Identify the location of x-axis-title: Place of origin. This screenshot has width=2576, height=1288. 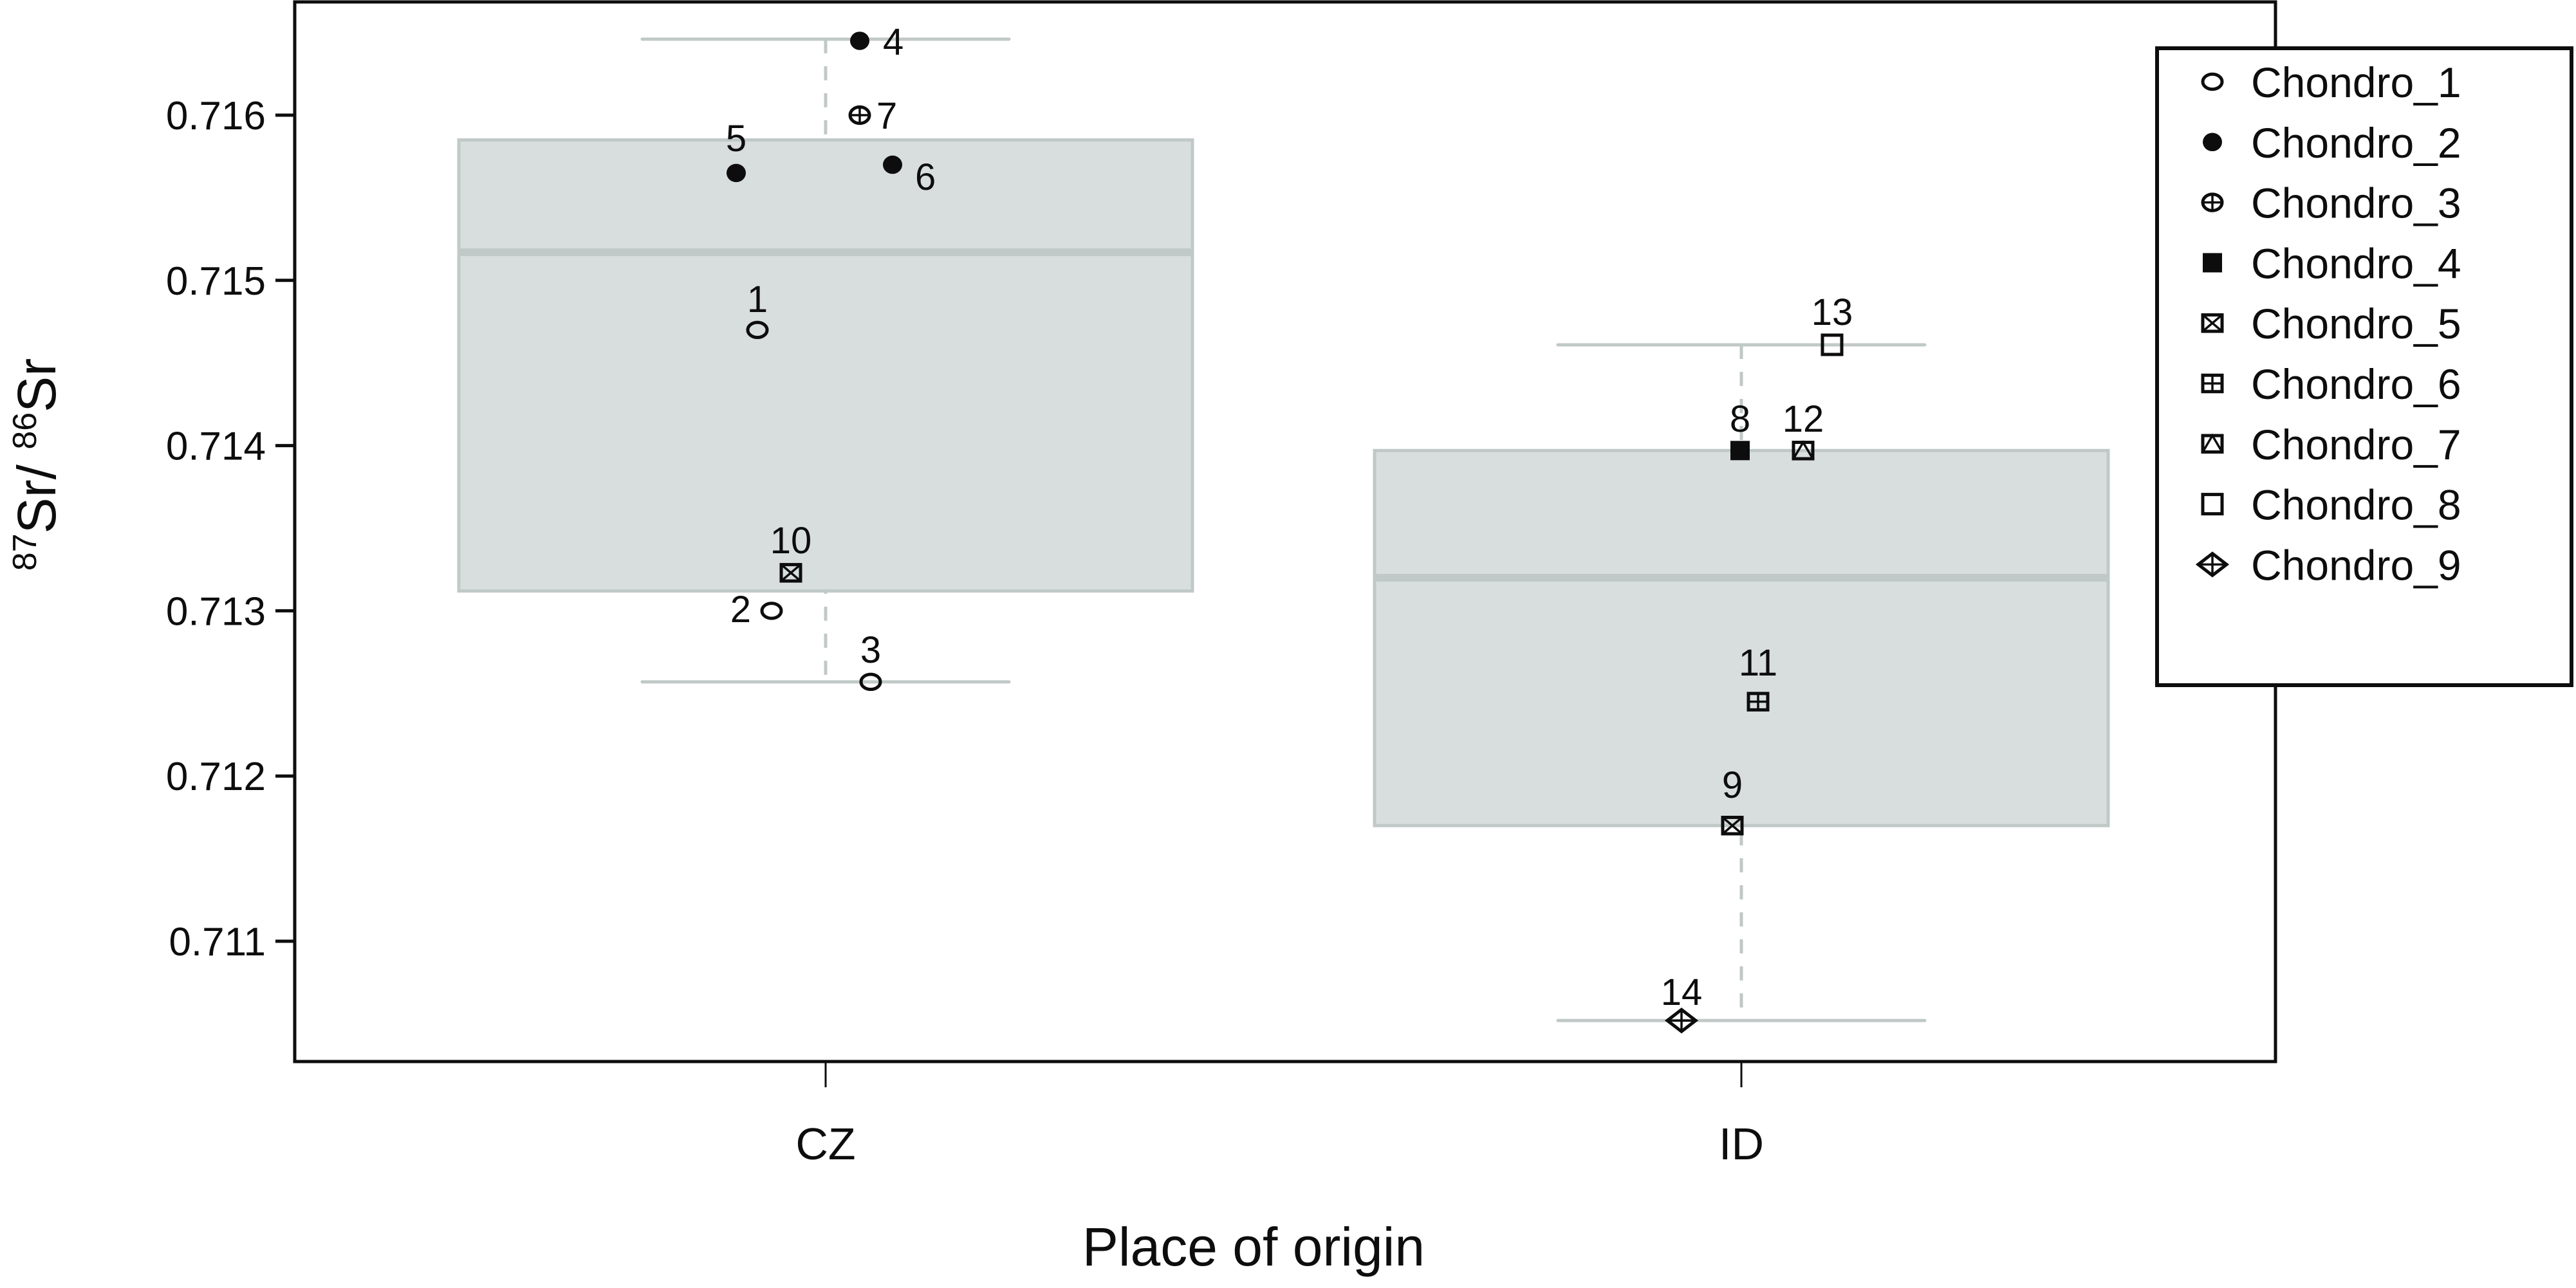
(1253, 1247).